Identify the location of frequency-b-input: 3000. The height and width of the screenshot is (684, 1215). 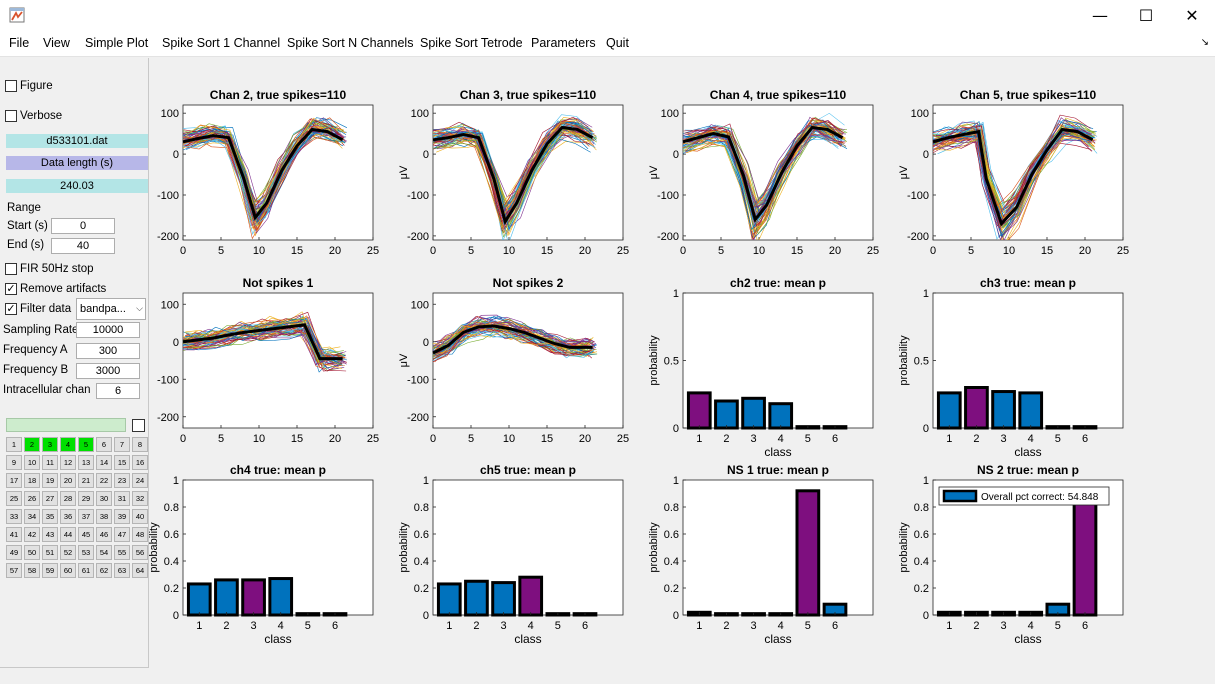
(108, 371).